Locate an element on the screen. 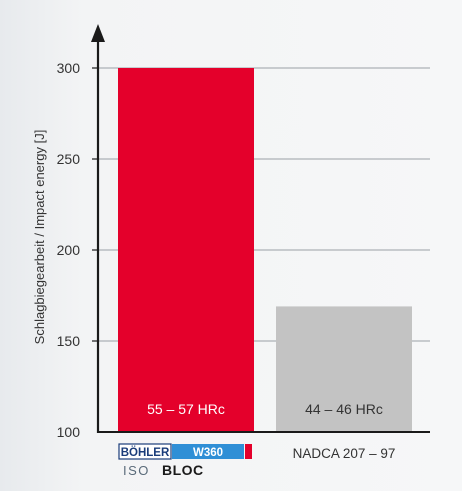  y-tick-label-300: 300 is located at coordinates (69, 68).